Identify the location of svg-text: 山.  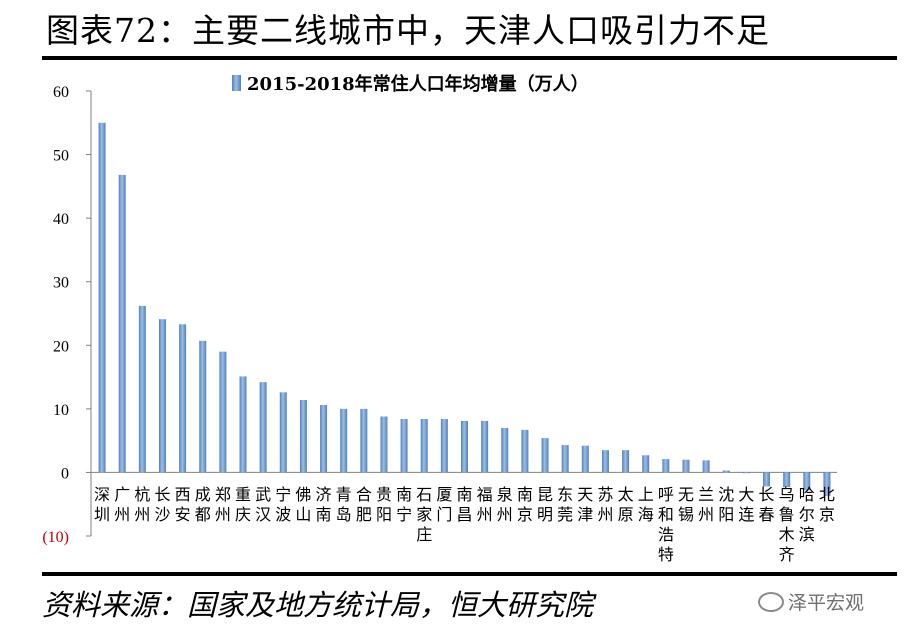
(303, 514).